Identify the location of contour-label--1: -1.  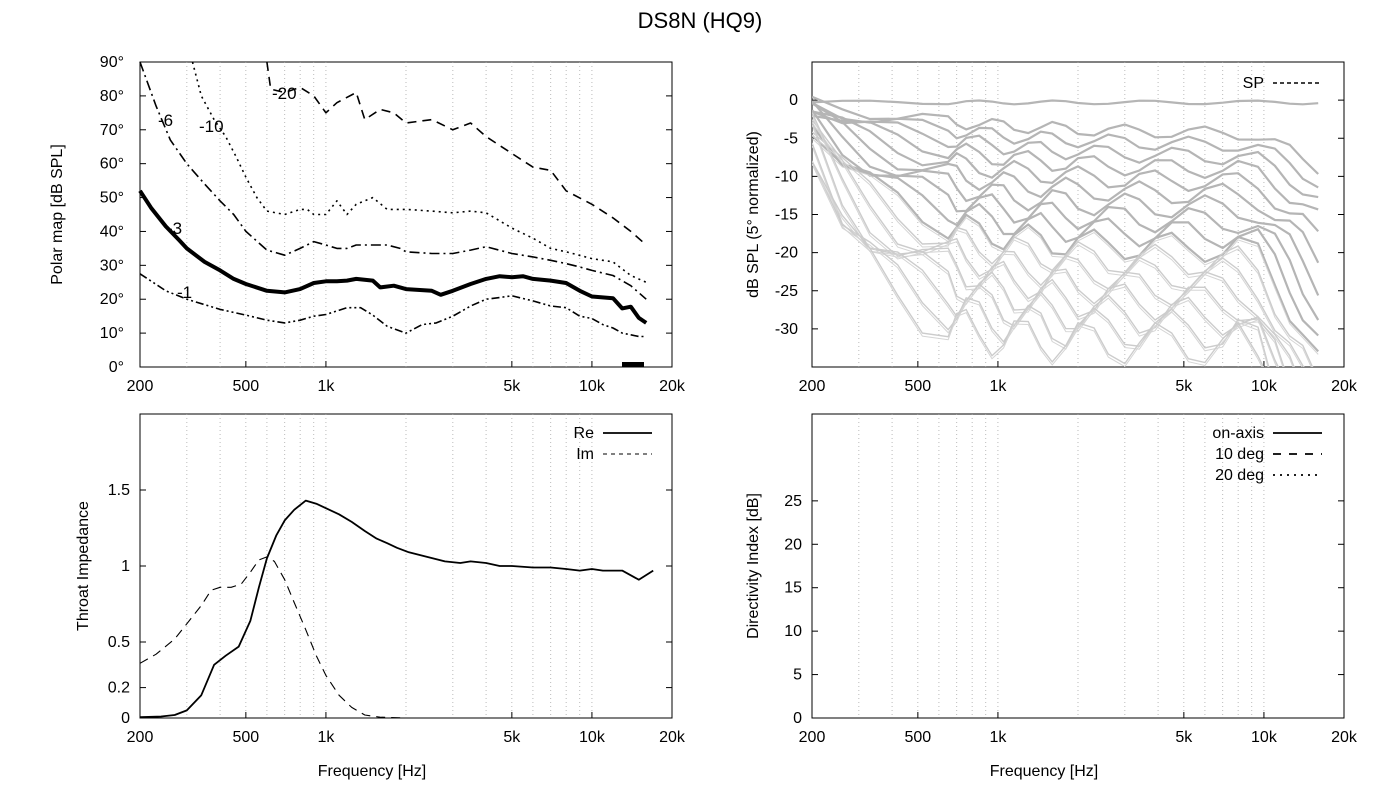
(184, 292).